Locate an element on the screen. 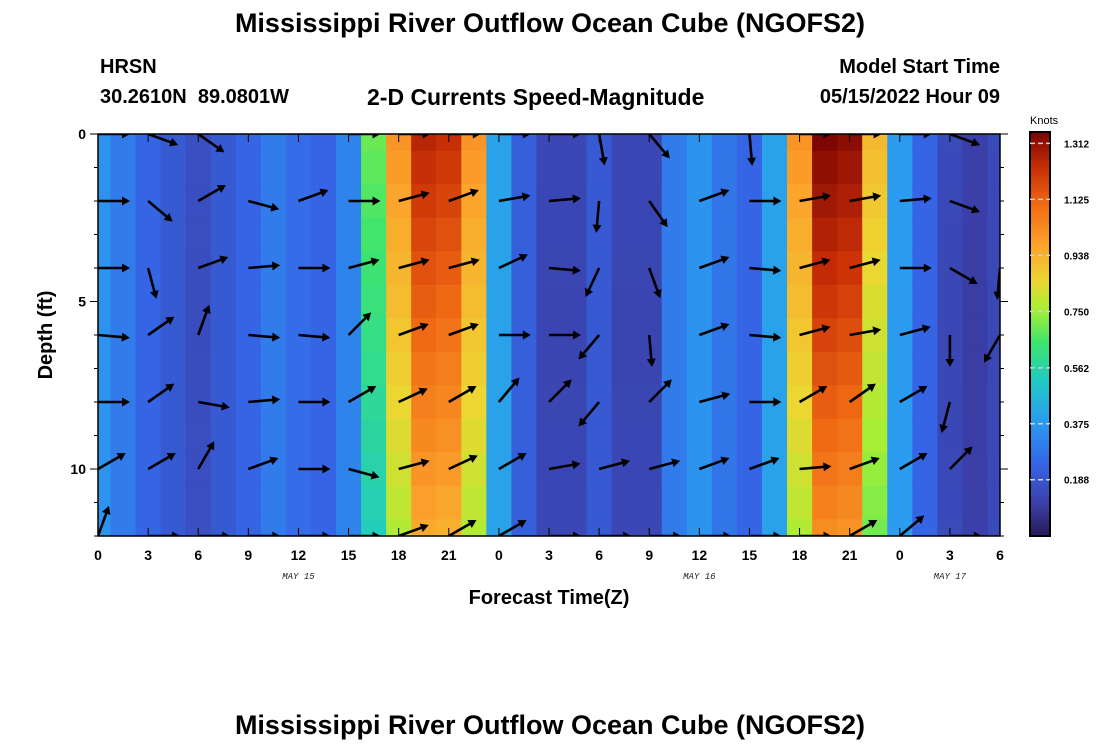 Image resolution: width=1100 pixels, height=750 pixels. x-tick-label: 6 is located at coordinates (1000, 555).